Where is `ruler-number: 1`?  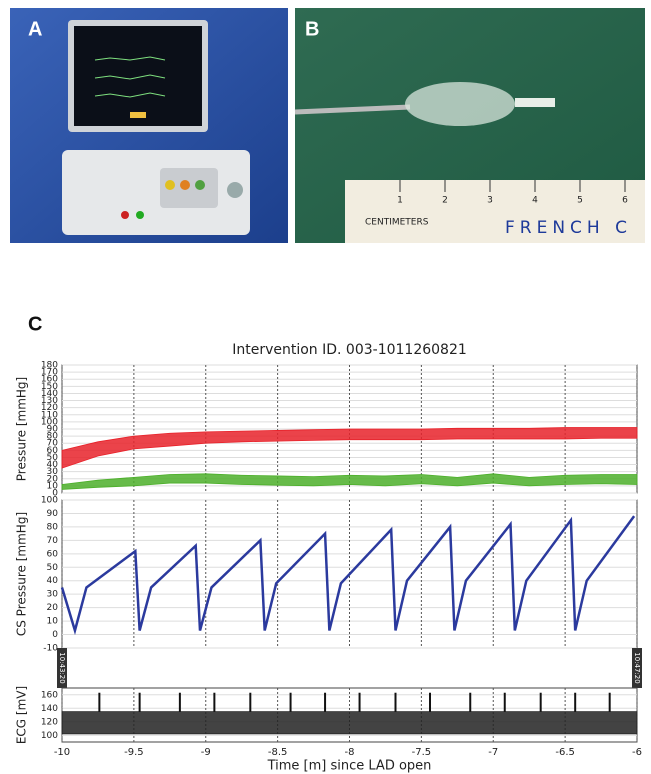 ruler-number: 1 is located at coordinates (400, 201).